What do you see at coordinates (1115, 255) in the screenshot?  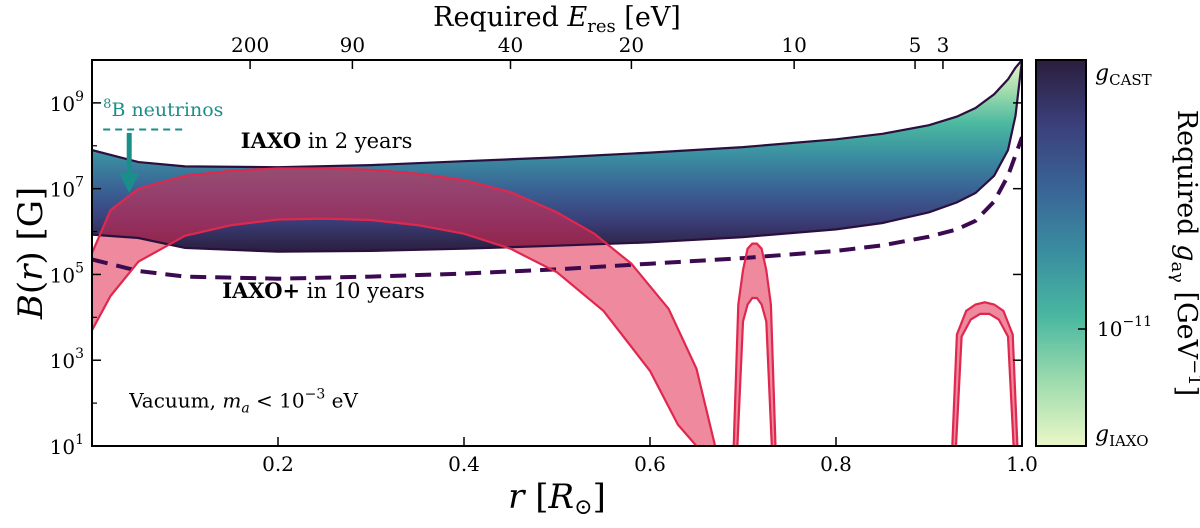 I see `colorbar-labels: gCAST gIAXO 10−11` at bounding box center [1115, 255].